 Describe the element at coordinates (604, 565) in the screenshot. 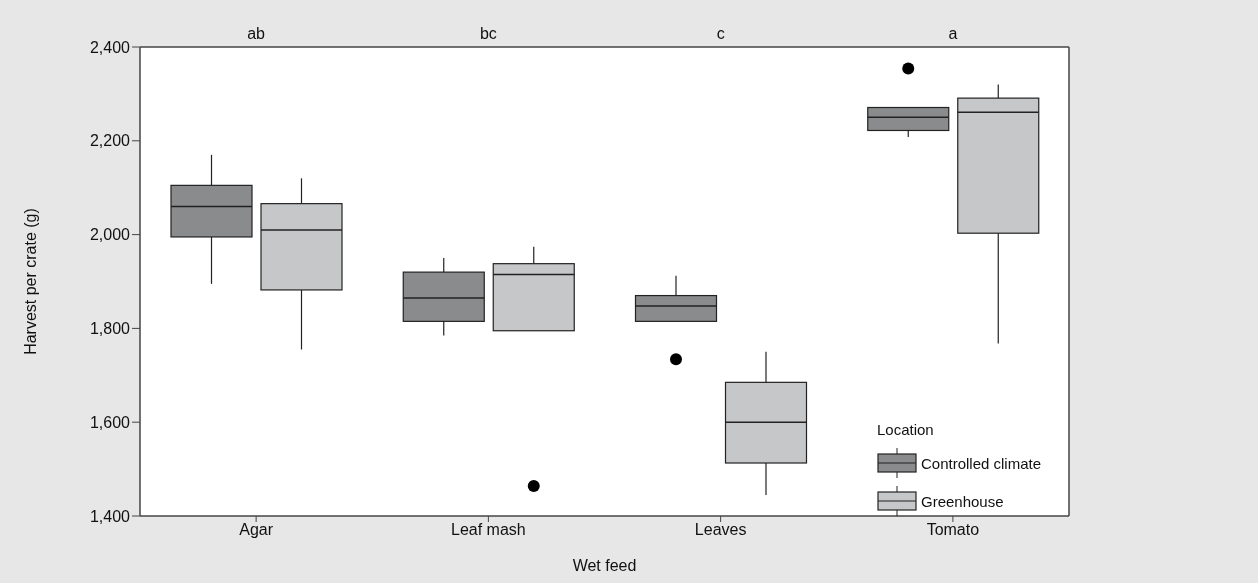

I see `x-axis-title: Wet feed` at that location.